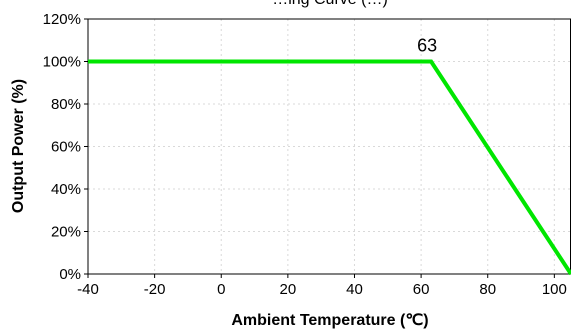 This screenshot has height=329, width=571. I want to click on annotation-label: 63, so click(427, 46).